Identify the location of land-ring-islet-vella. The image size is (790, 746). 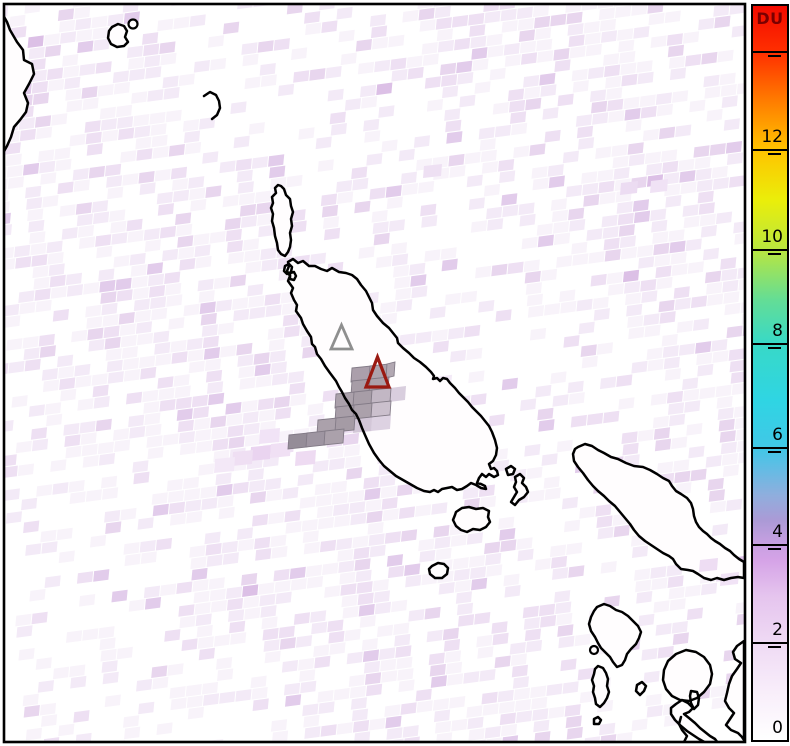
(594, 650).